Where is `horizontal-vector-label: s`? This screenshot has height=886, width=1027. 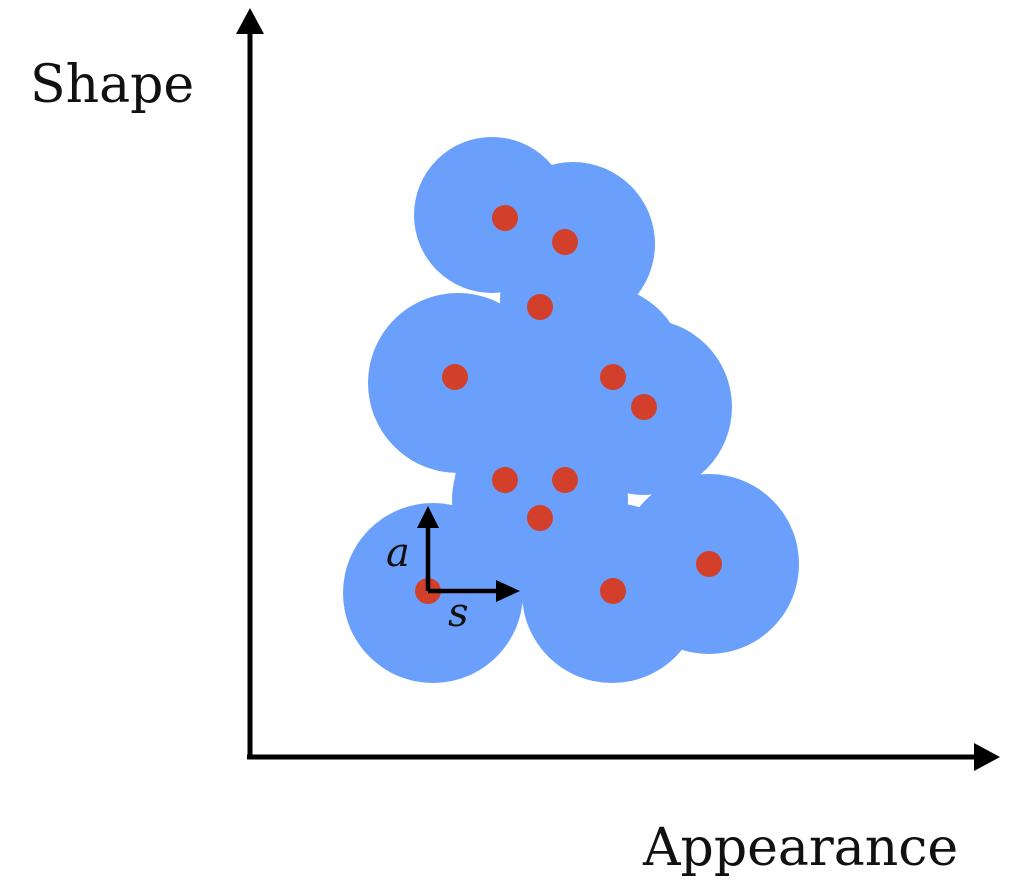 horizontal-vector-label: s is located at coordinates (458, 613).